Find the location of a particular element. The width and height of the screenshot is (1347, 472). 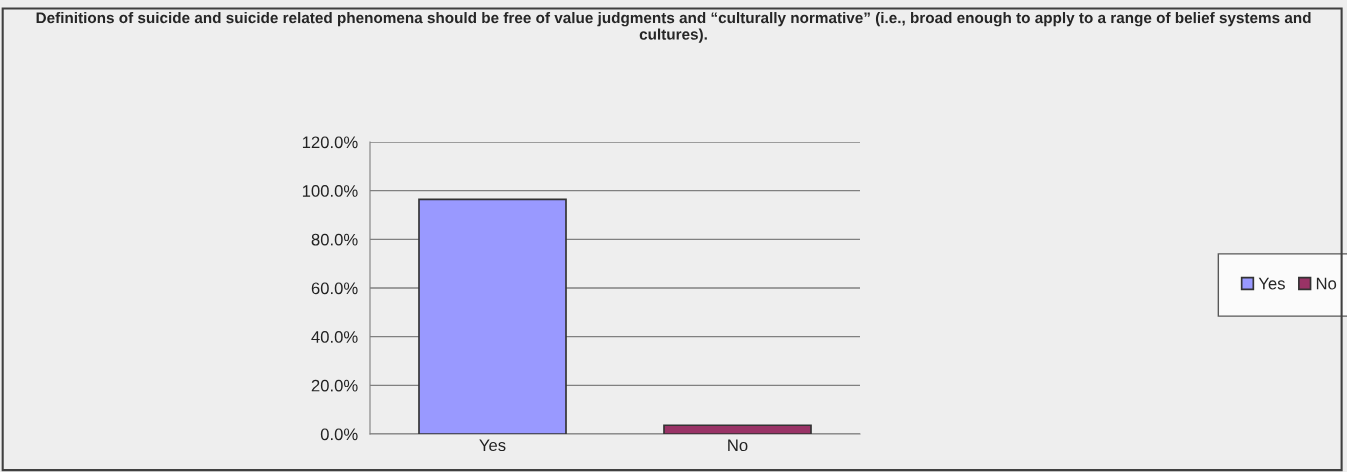

y-tick-label: 60.0% is located at coordinates (334, 288).